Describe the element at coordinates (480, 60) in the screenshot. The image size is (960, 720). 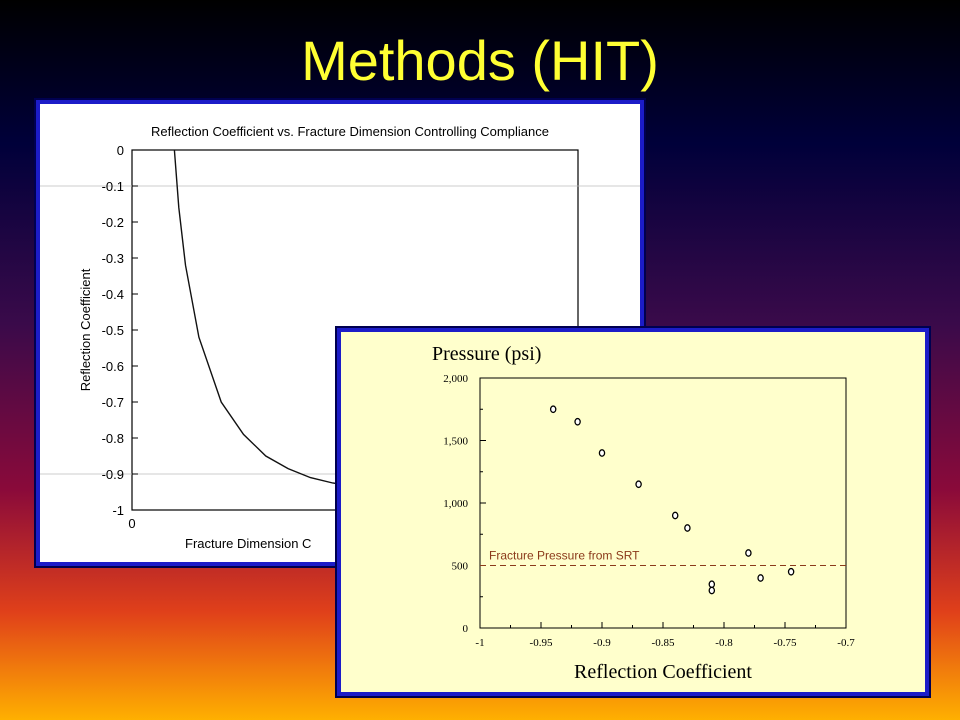
I see `slide-title: Methods (HIT)` at that location.